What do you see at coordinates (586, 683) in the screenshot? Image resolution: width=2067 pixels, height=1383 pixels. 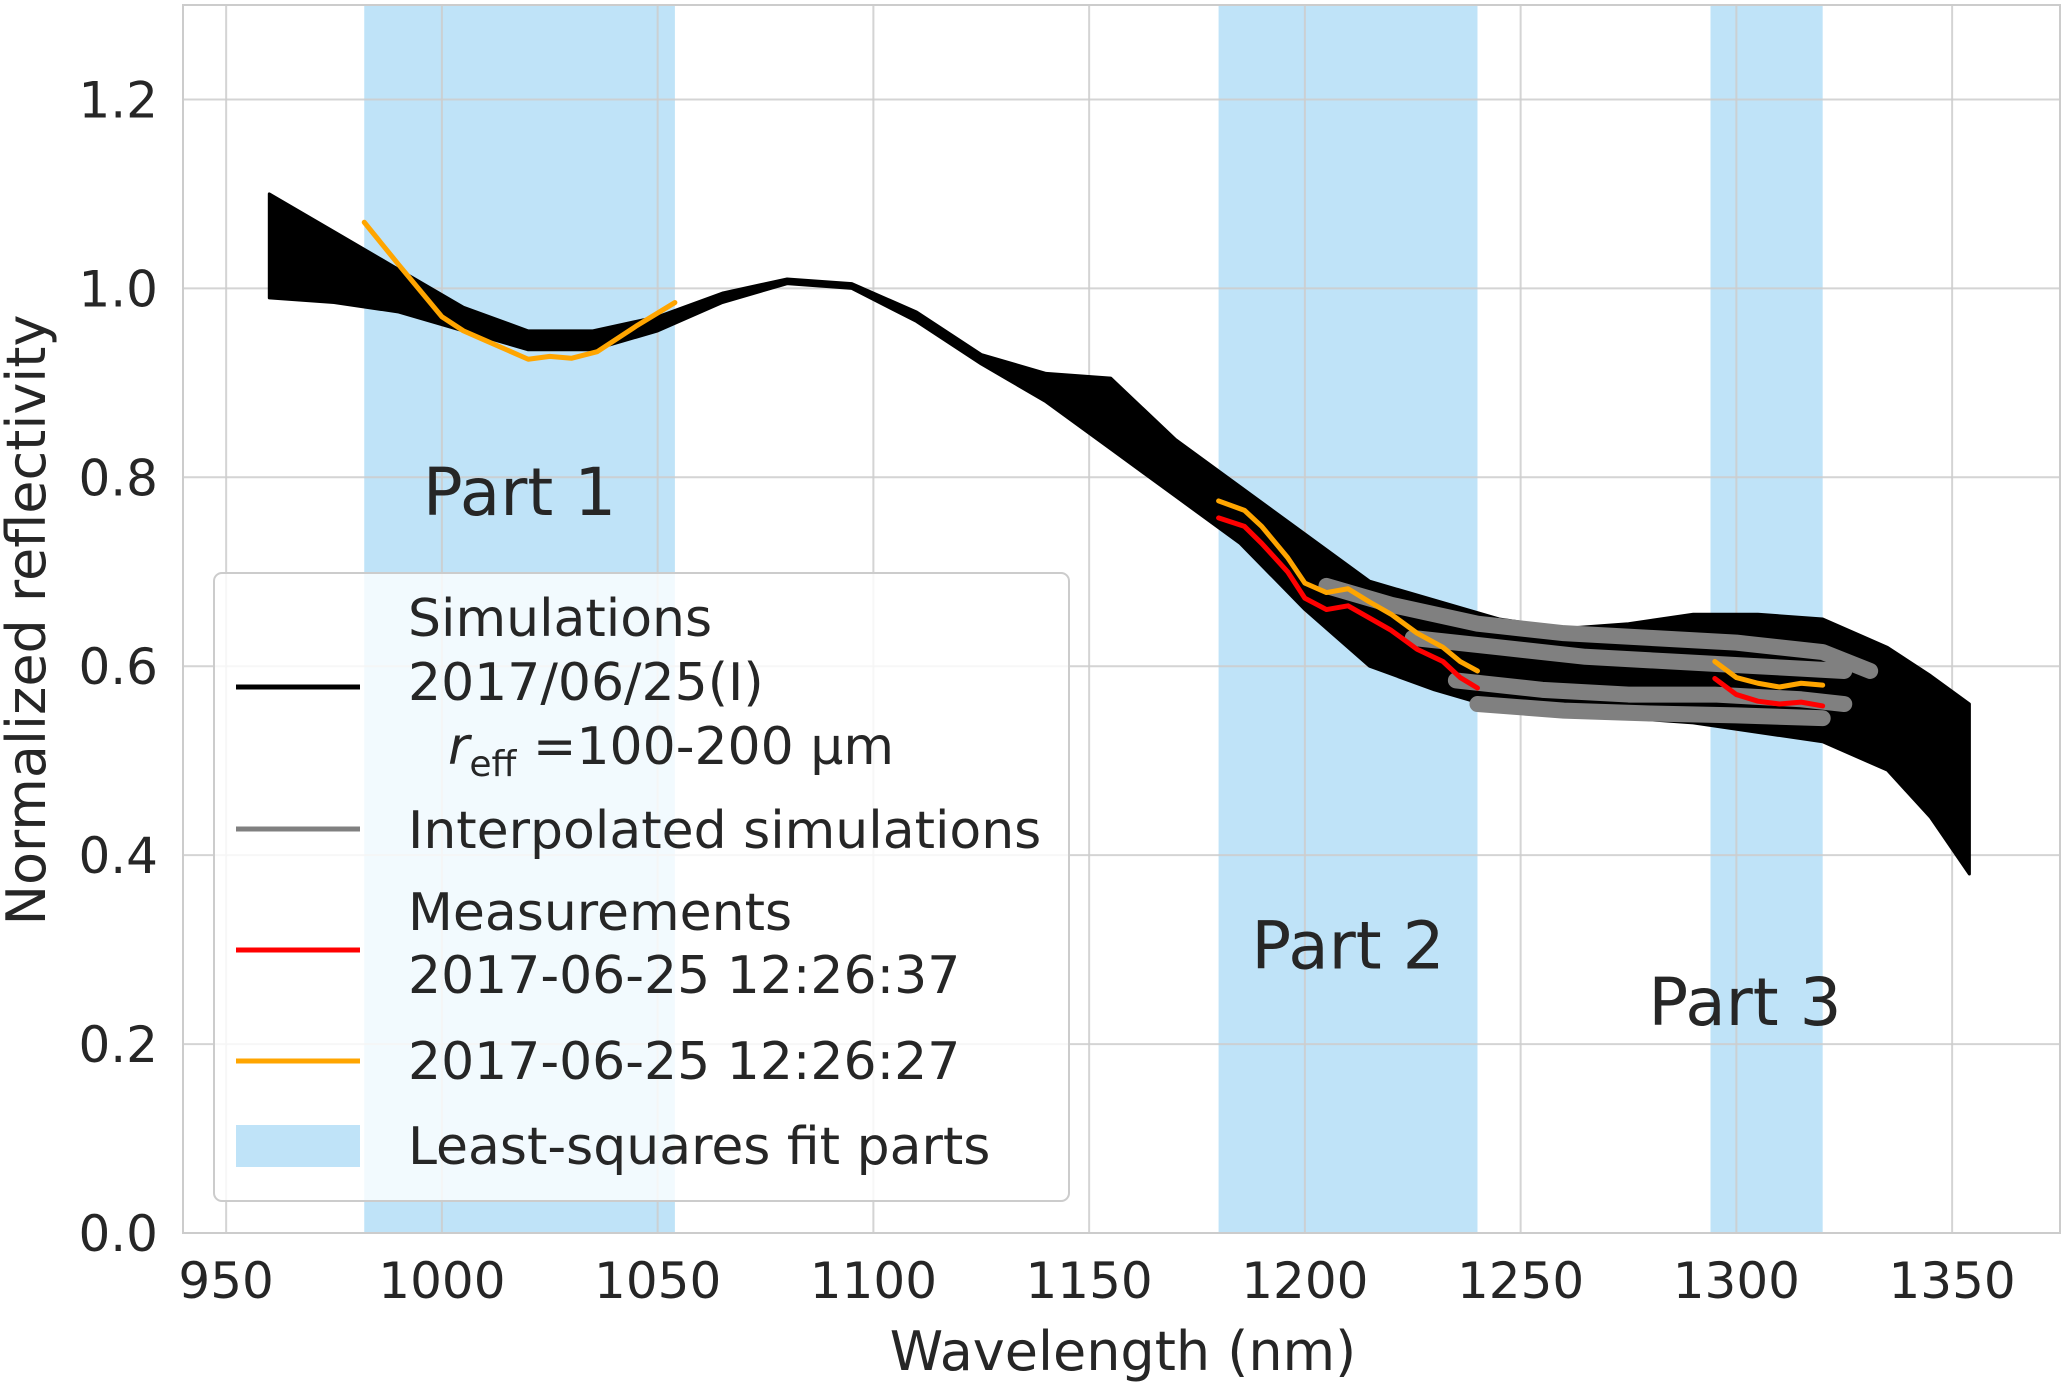 I see `legend-simulations-date: 2017/06/25(I)` at bounding box center [586, 683].